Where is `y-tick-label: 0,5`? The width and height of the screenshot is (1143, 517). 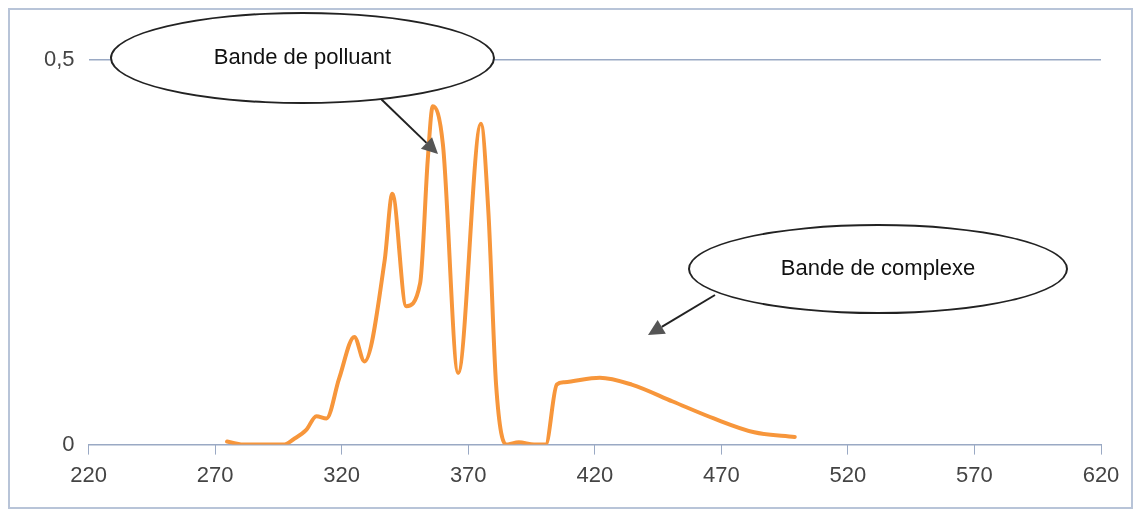
y-tick-label: 0,5 is located at coordinates (59, 59).